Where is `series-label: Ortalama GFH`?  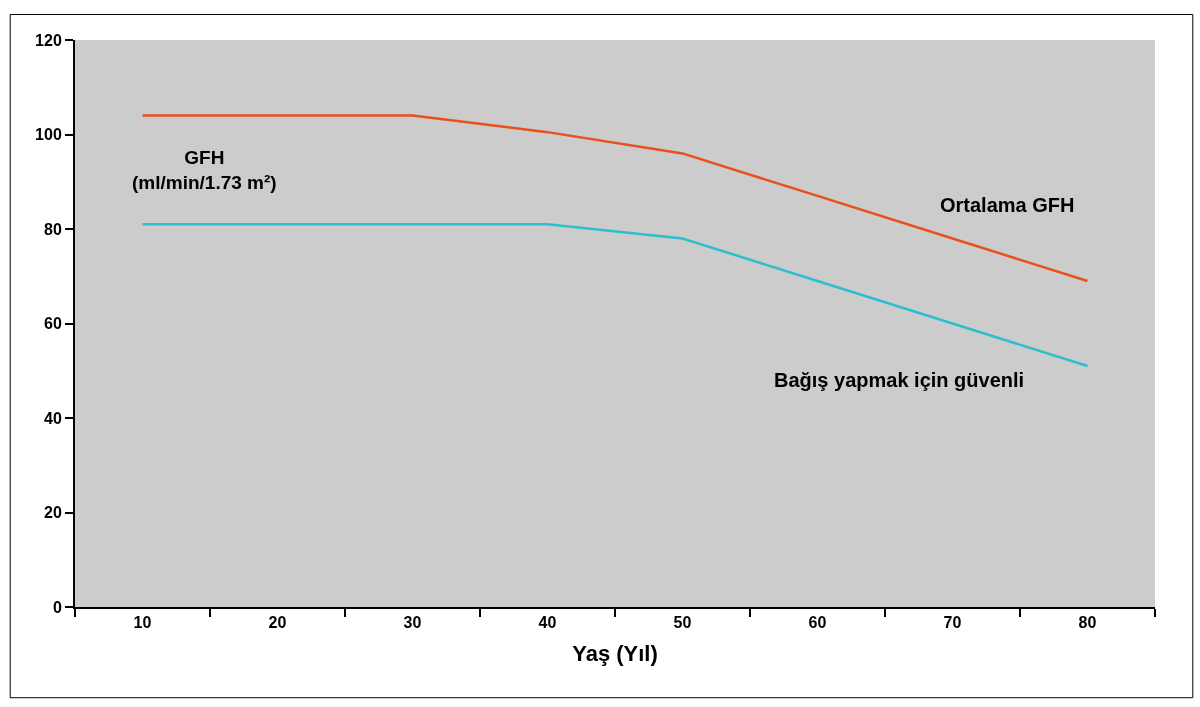 series-label: Ortalama GFH is located at coordinates (1007, 205).